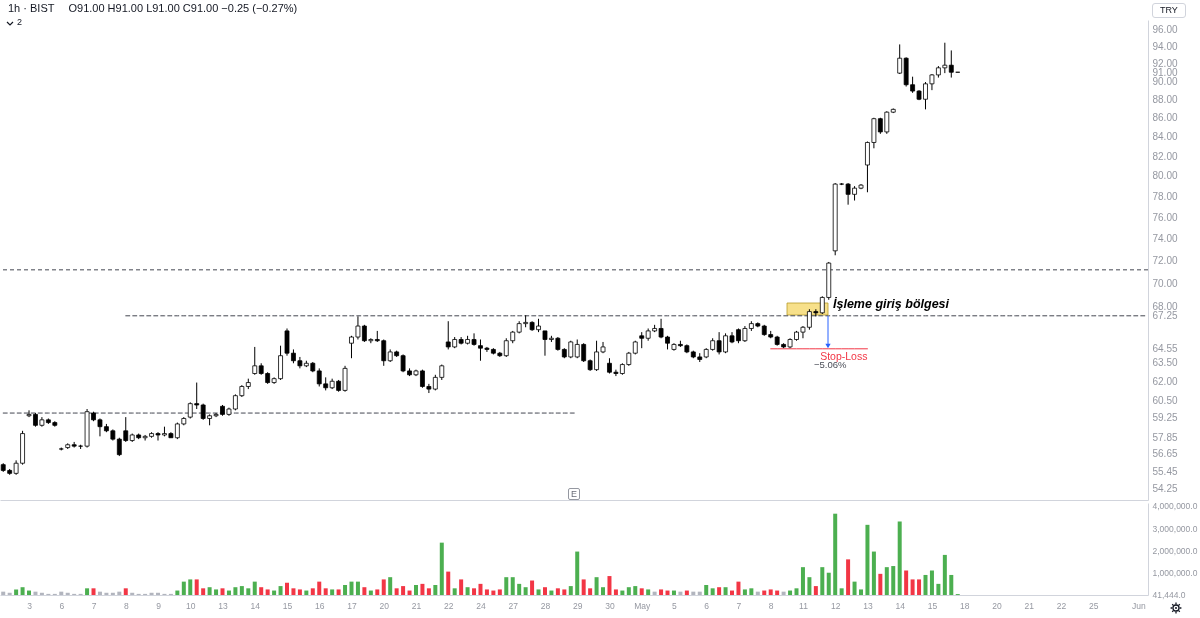 This screenshot has width=1200, height=618. Describe the element at coordinates (1165, 217) in the screenshot. I see `y-tick-label: 76.00` at that location.